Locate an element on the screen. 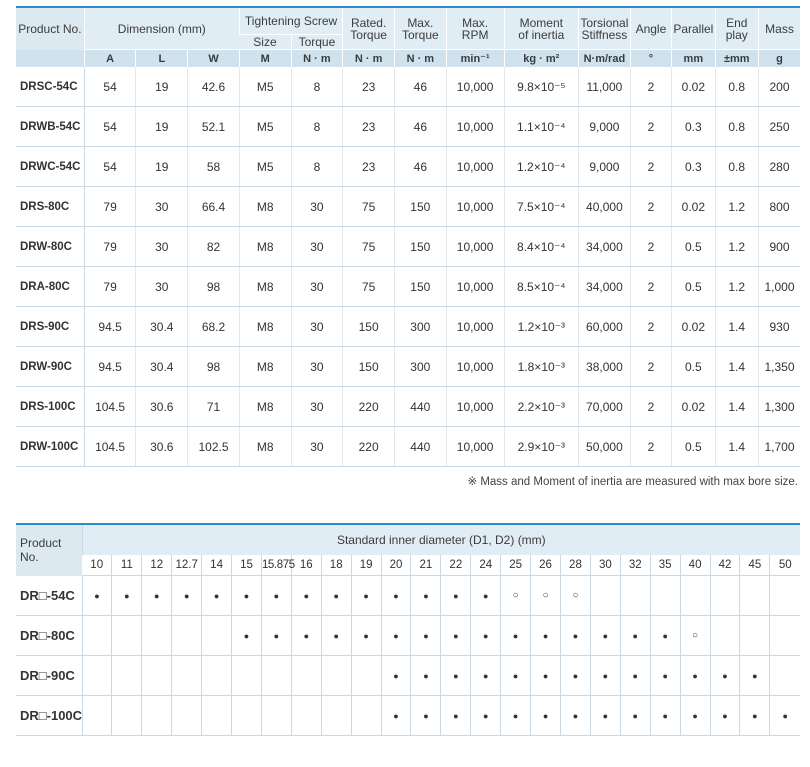  diameter-product-cell: DR□-80C is located at coordinates (49, 635).